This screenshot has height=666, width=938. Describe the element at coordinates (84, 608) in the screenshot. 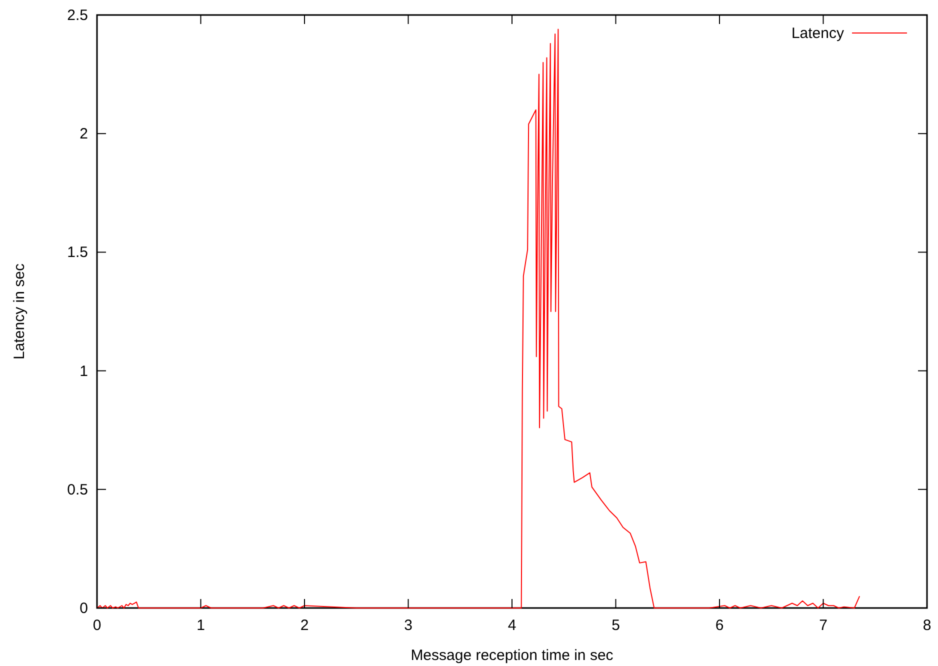

I see `y-tick-label: 0` at that location.